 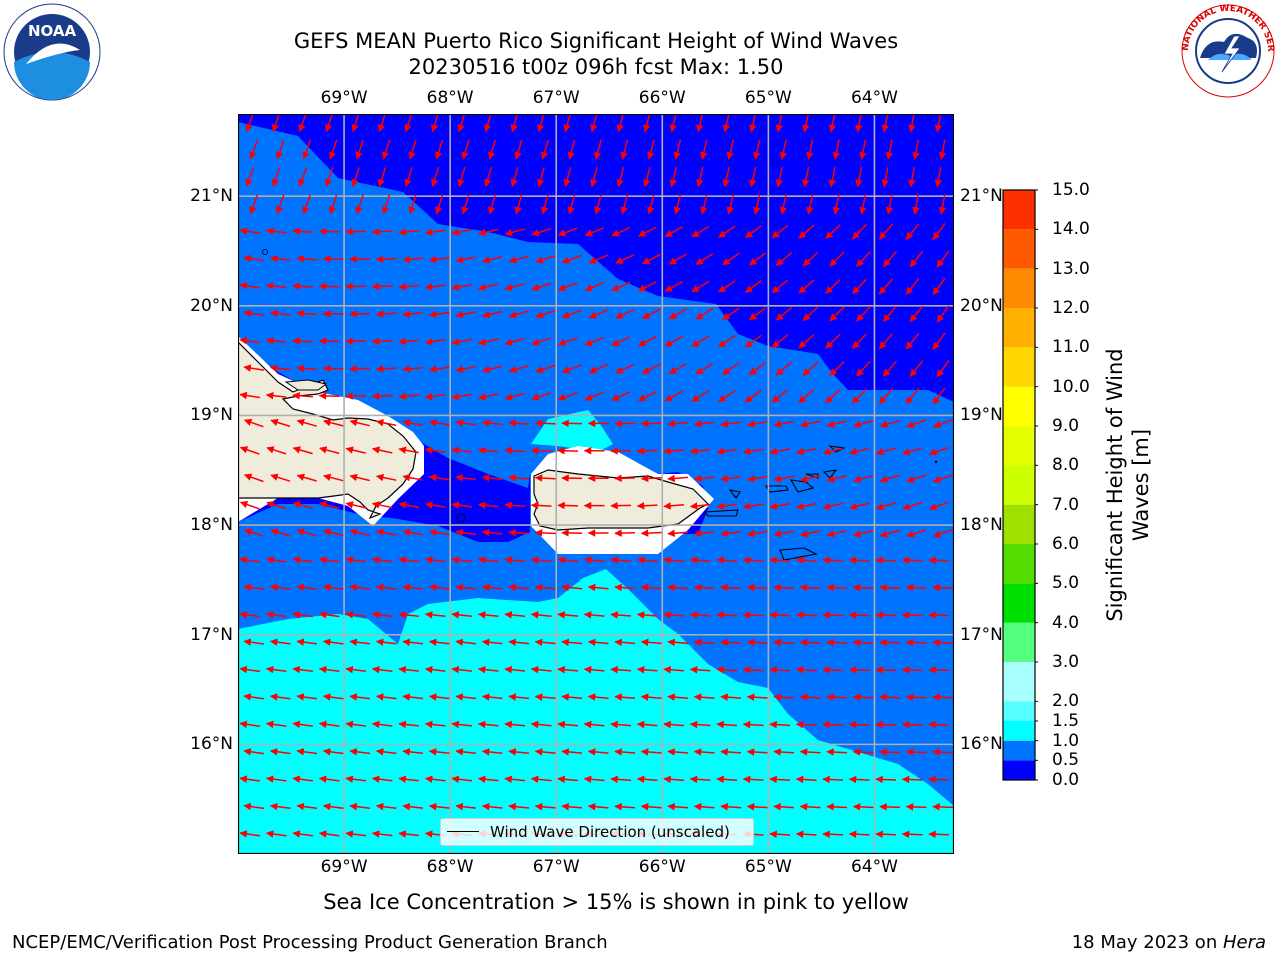 I want to click on colorbar-tick-label: 2.0, so click(x=1066, y=701).